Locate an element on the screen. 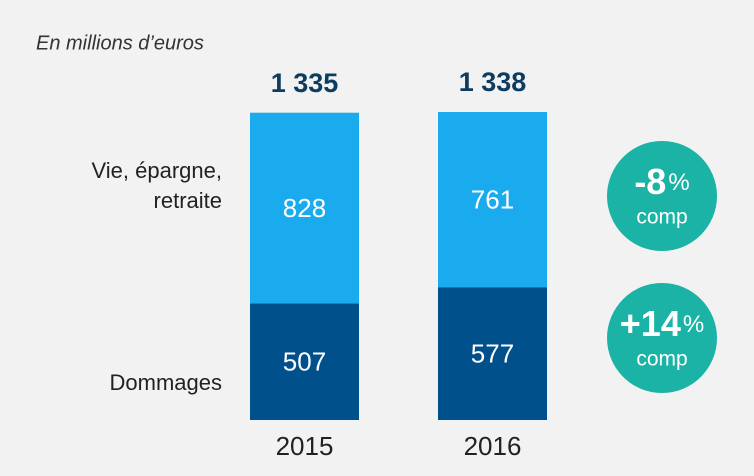  total-label: 1 335 is located at coordinates (305, 83).